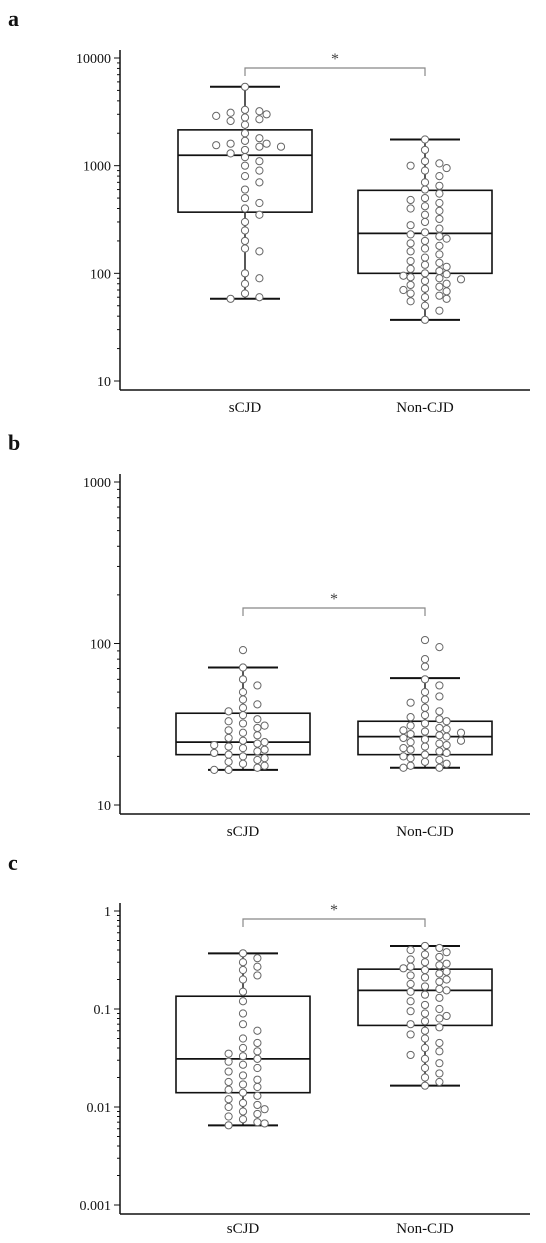 The height and width of the screenshot is (1243, 546). What do you see at coordinates (104, 382) in the screenshot?
I see `panel-a-y-tick-label: 10` at bounding box center [104, 382].